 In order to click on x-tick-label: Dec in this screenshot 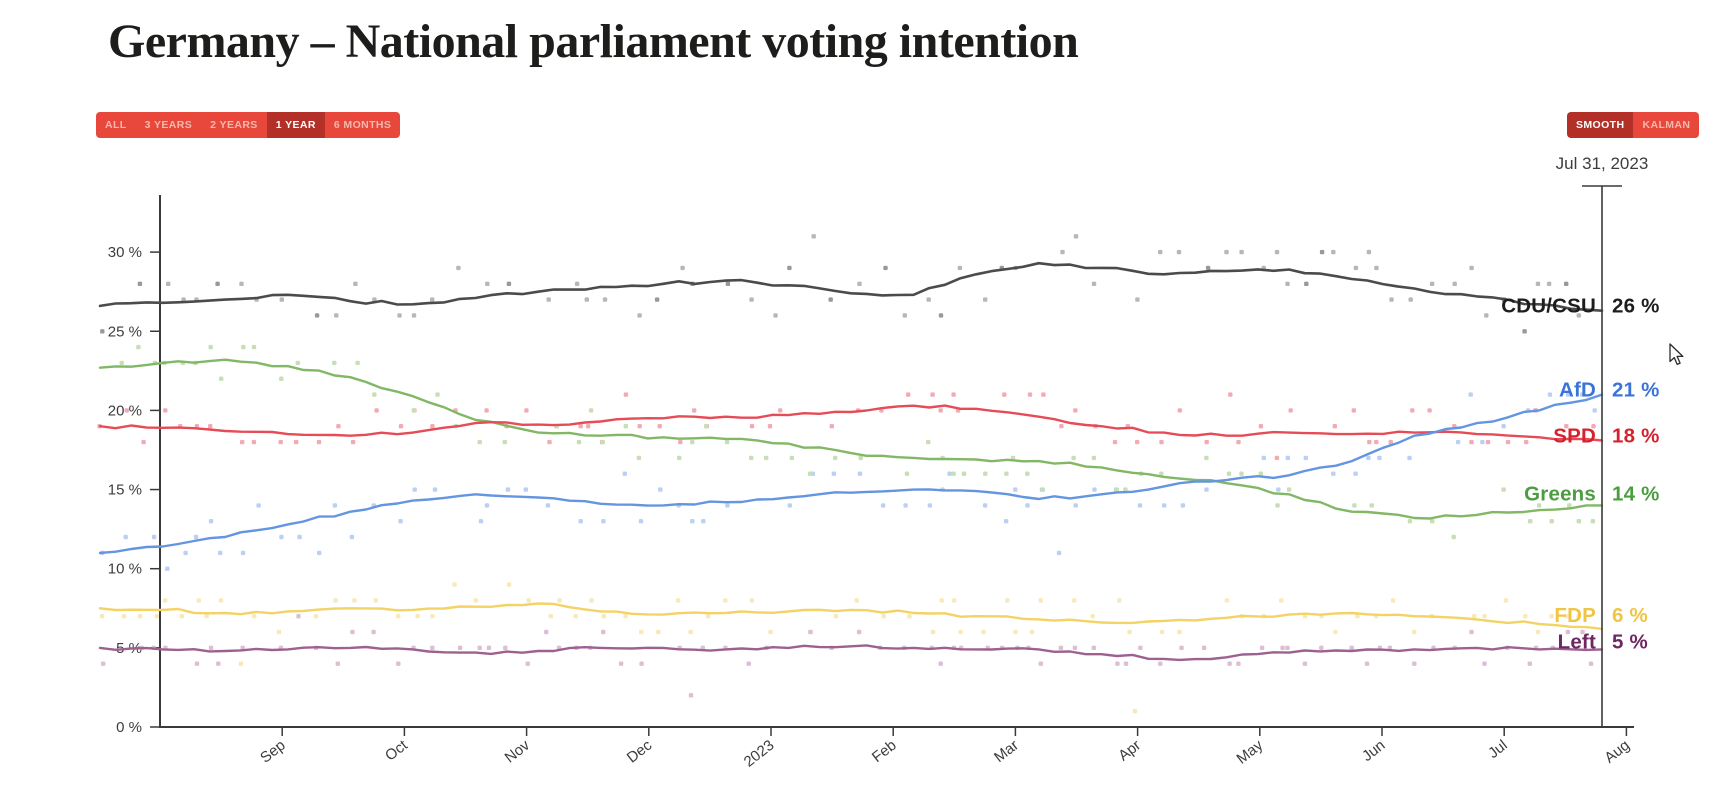, I will do `click(640, 751)`.